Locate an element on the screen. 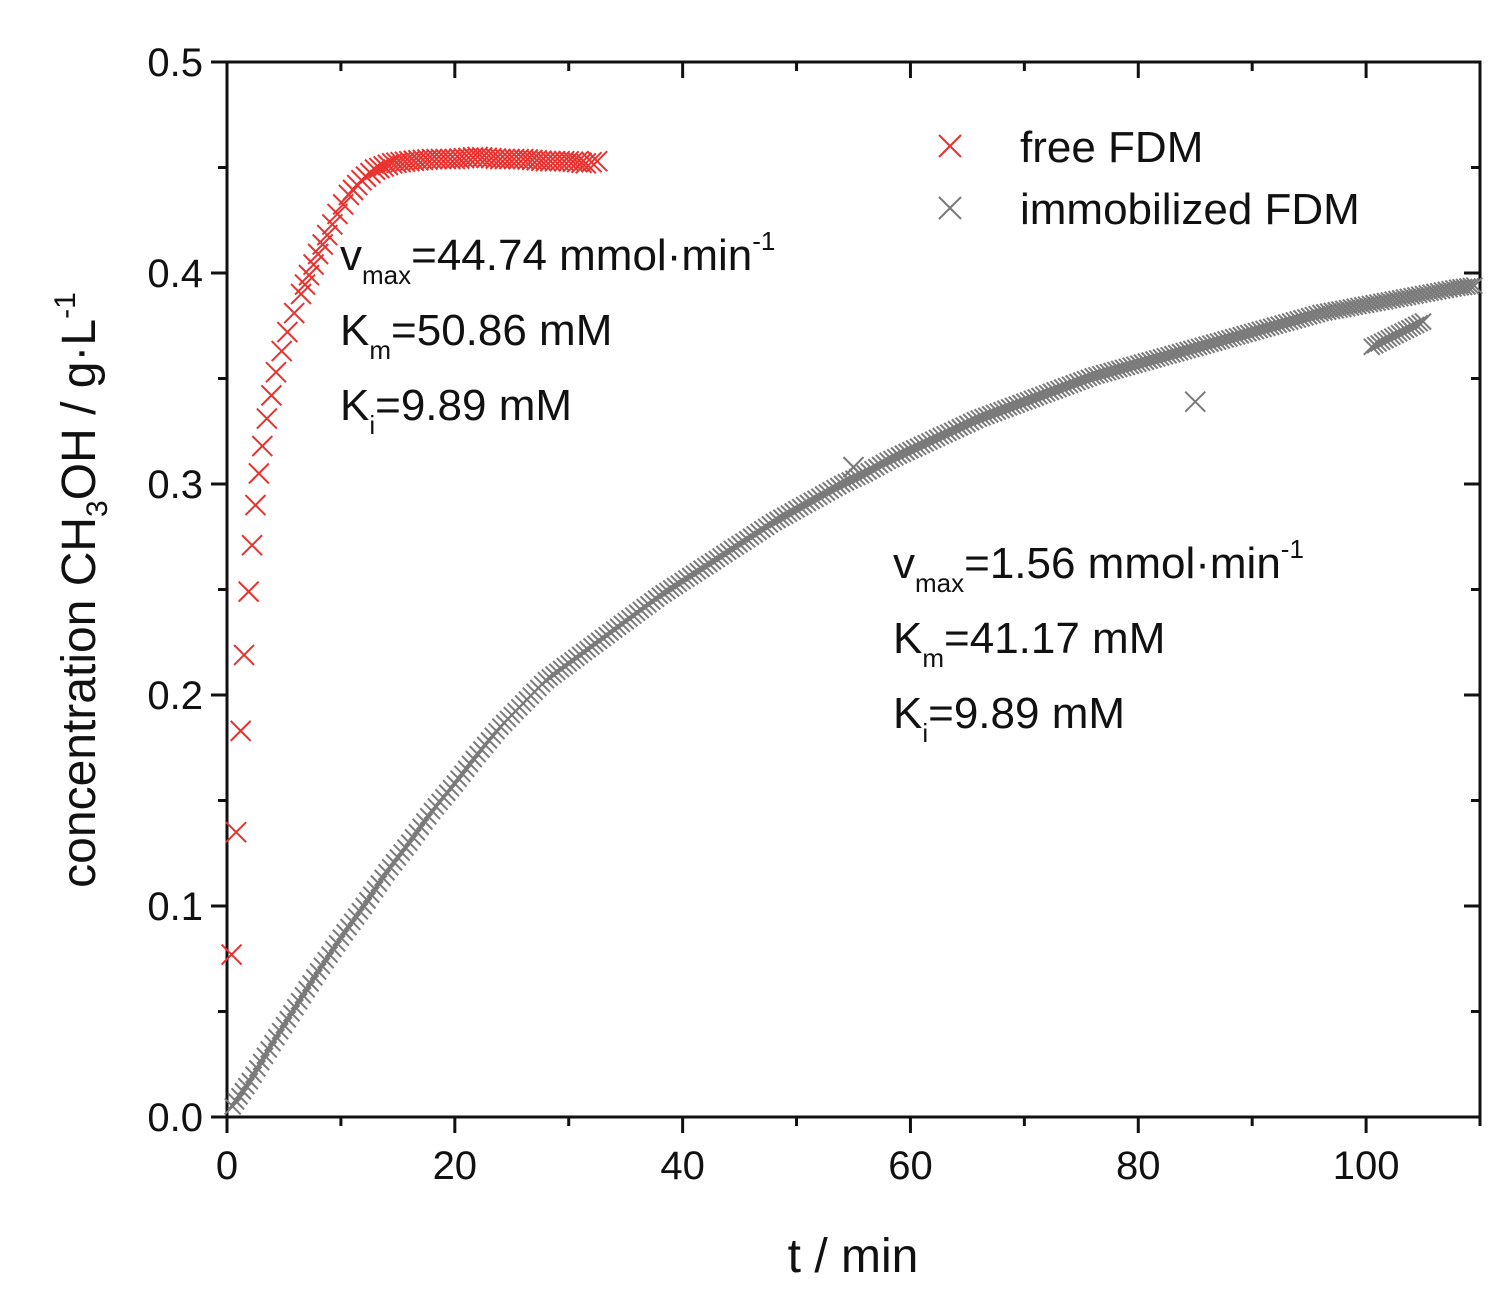  y-axis-title-sub: 3 is located at coordinates (97, 508).